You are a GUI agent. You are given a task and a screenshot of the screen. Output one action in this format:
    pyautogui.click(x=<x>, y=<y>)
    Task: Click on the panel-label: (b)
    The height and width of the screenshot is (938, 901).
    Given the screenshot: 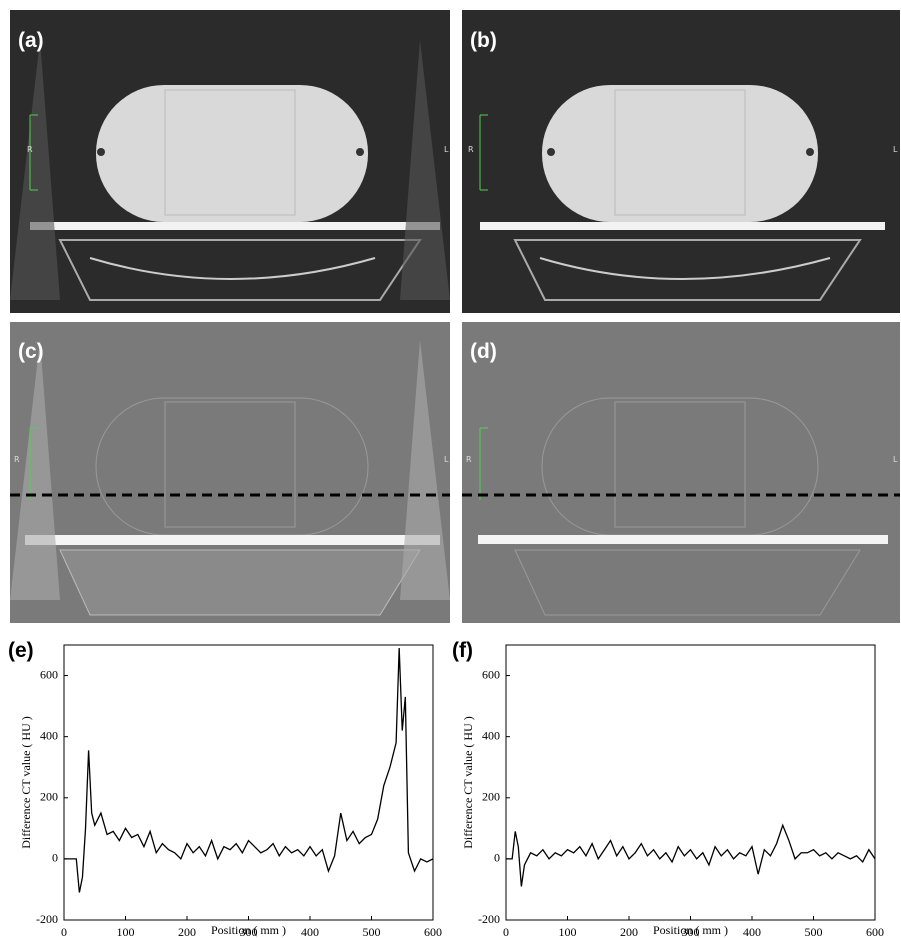 What is the action you would take?
    pyautogui.click(x=483, y=40)
    